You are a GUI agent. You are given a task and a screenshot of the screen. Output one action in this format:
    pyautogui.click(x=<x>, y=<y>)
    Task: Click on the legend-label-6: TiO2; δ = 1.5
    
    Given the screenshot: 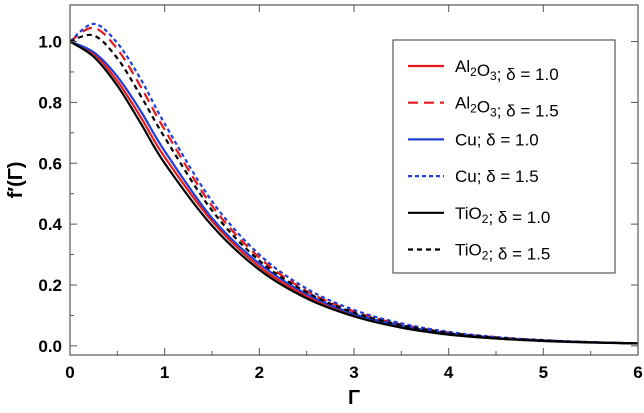 What is the action you would take?
    pyautogui.click(x=502, y=252)
    